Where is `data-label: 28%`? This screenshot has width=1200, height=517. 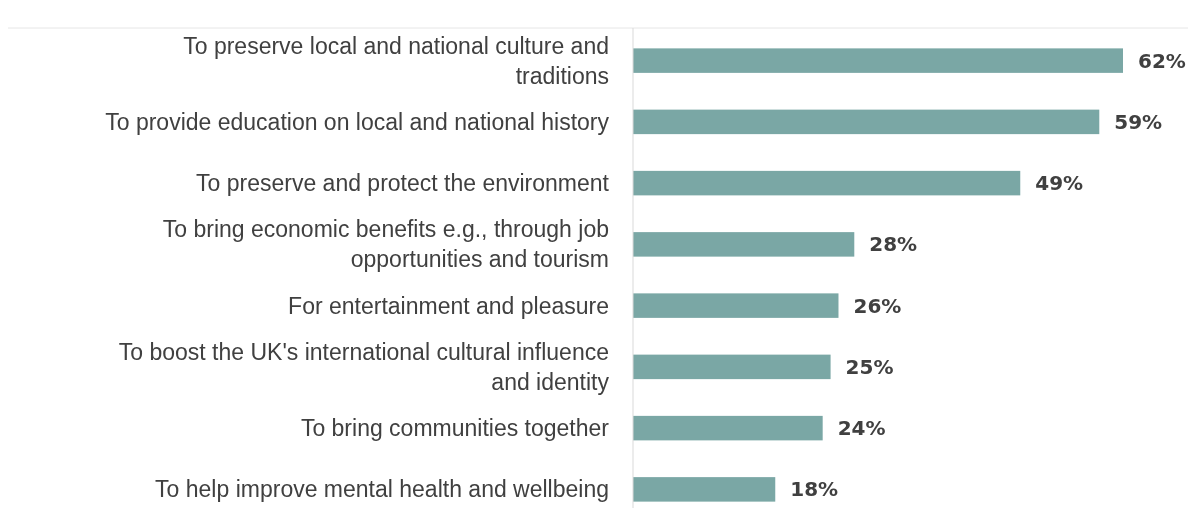 data-label: 28% is located at coordinates (893, 244).